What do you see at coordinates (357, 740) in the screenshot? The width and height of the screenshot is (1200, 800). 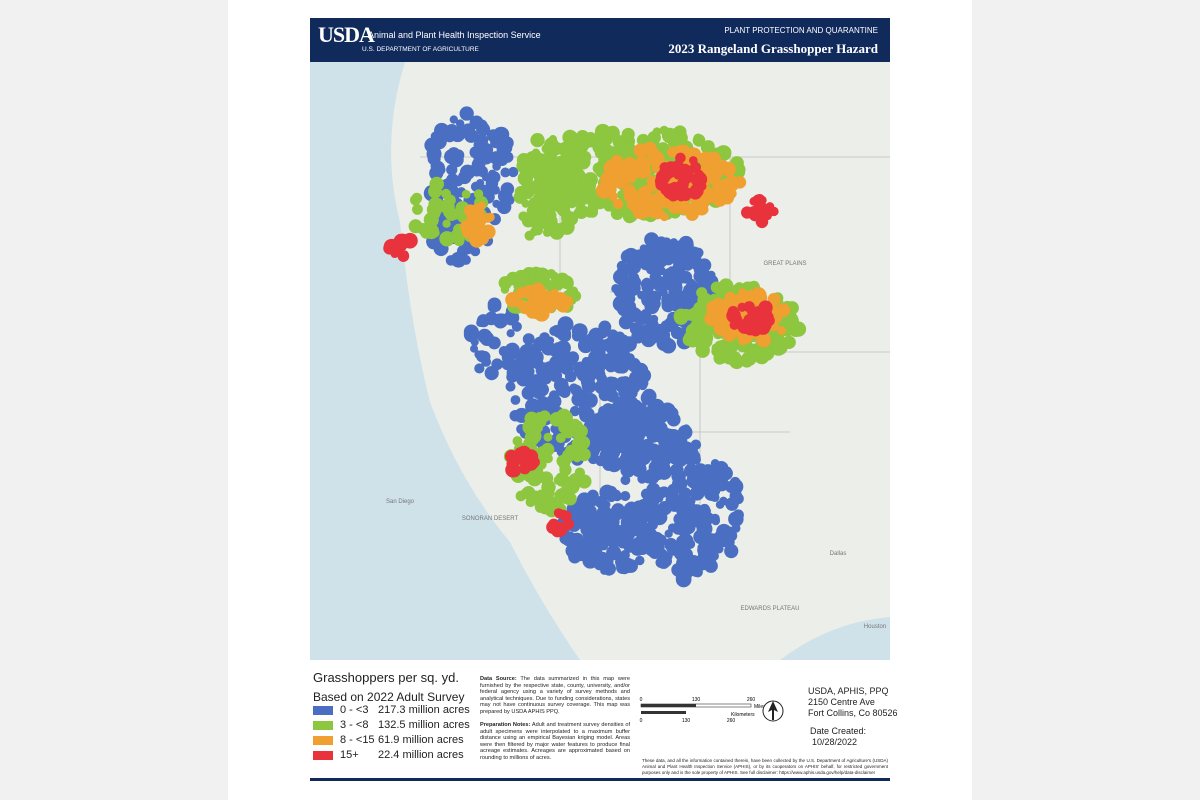 I see `legend-range: 8 - <15` at bounding box center [357, 740].